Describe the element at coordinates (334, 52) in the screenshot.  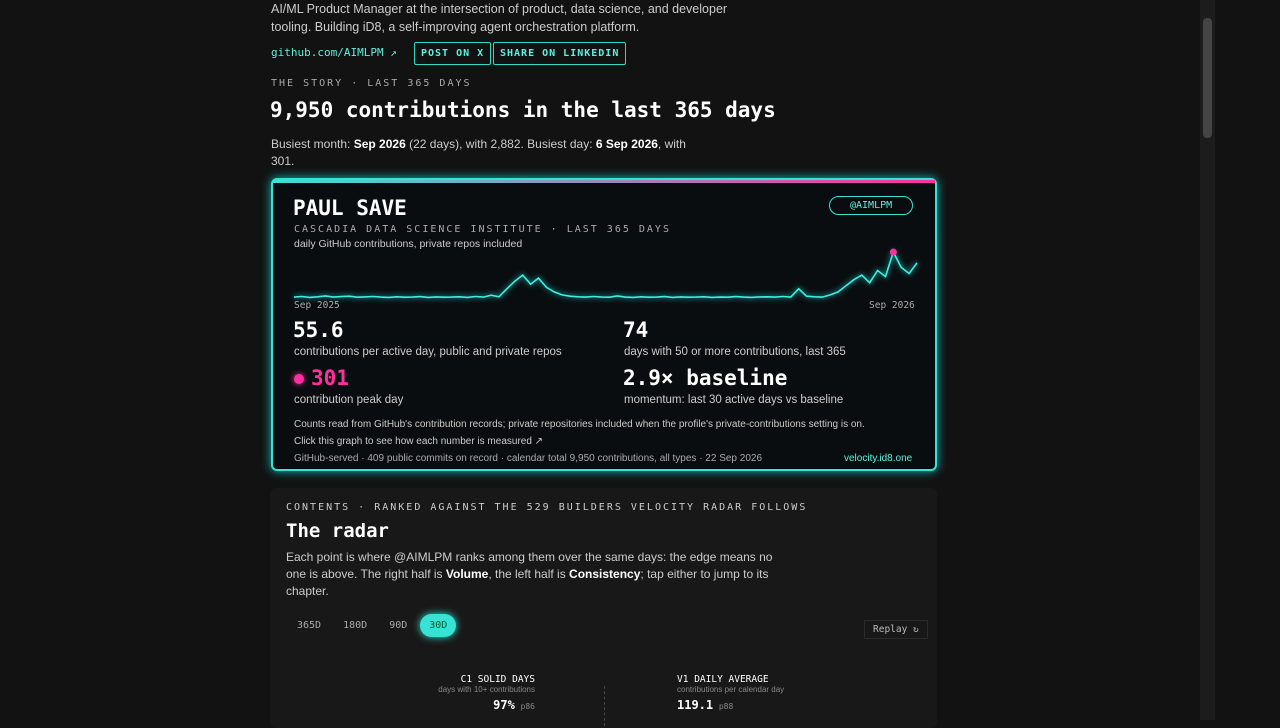
I see `github-link: github.com/AIMLPM ↗` at that location.